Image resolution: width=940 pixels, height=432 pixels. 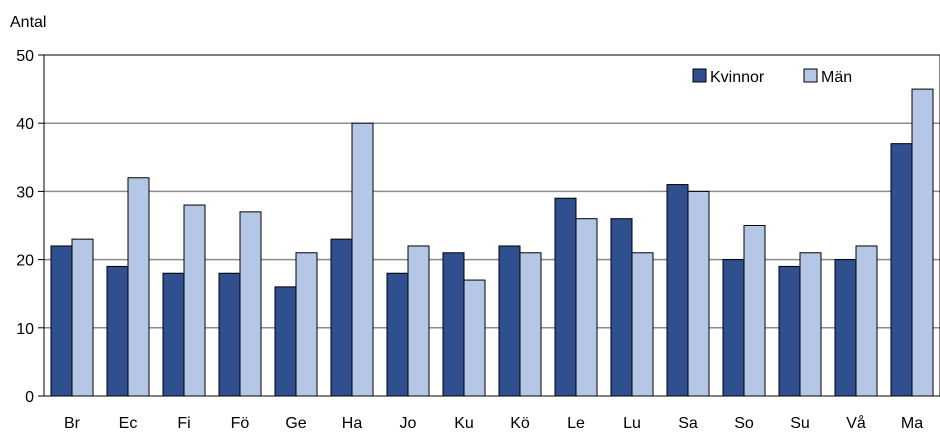 I want to click on bar-Jo-Män, so click(x=418, y=321).